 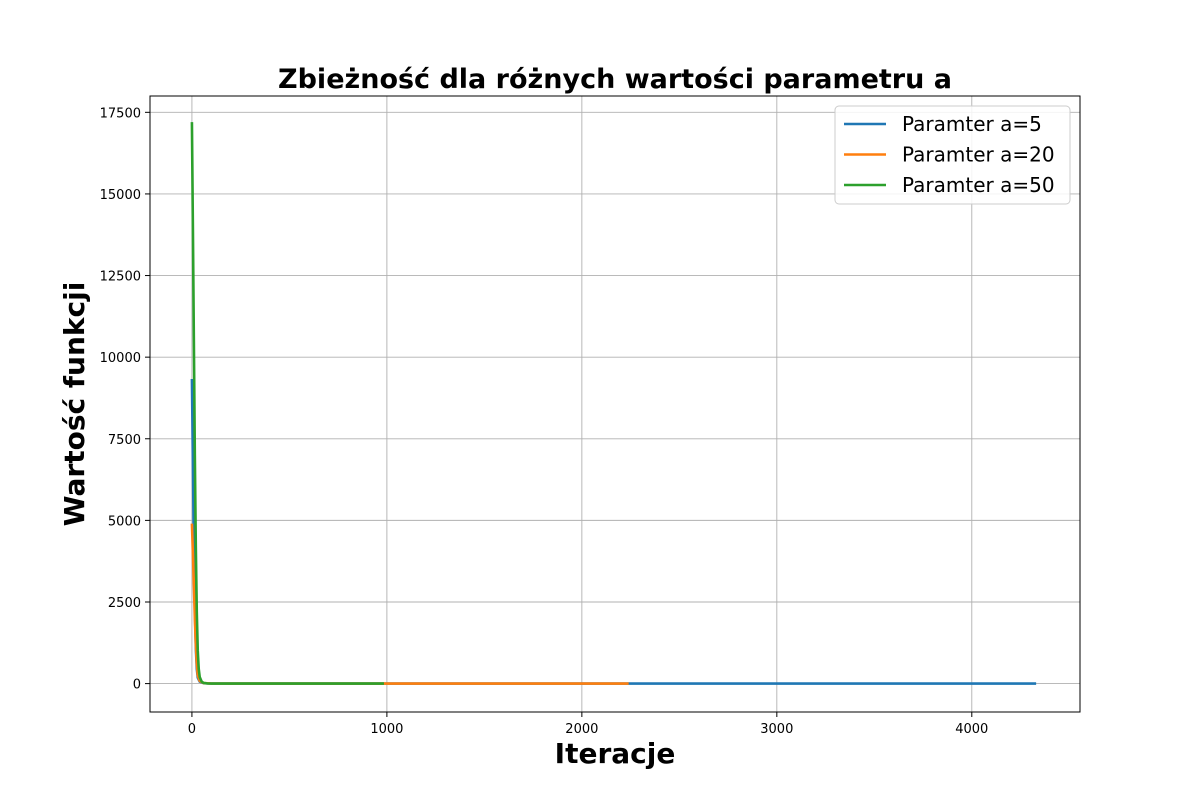 I want to click on x-axis-ticks: 0 1000 2000 3000 4000, so click(x=588, y=724).